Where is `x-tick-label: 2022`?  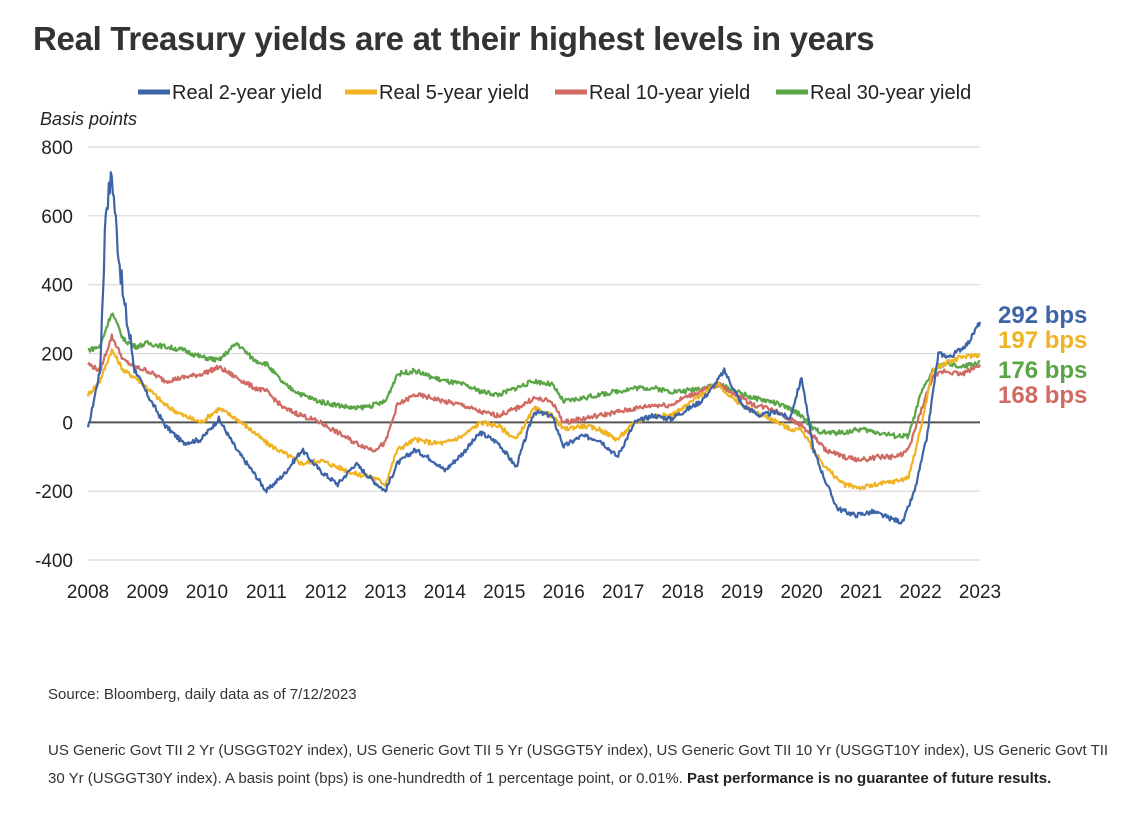
x-tick-label: 2022 is located at coordinates (920, 592).